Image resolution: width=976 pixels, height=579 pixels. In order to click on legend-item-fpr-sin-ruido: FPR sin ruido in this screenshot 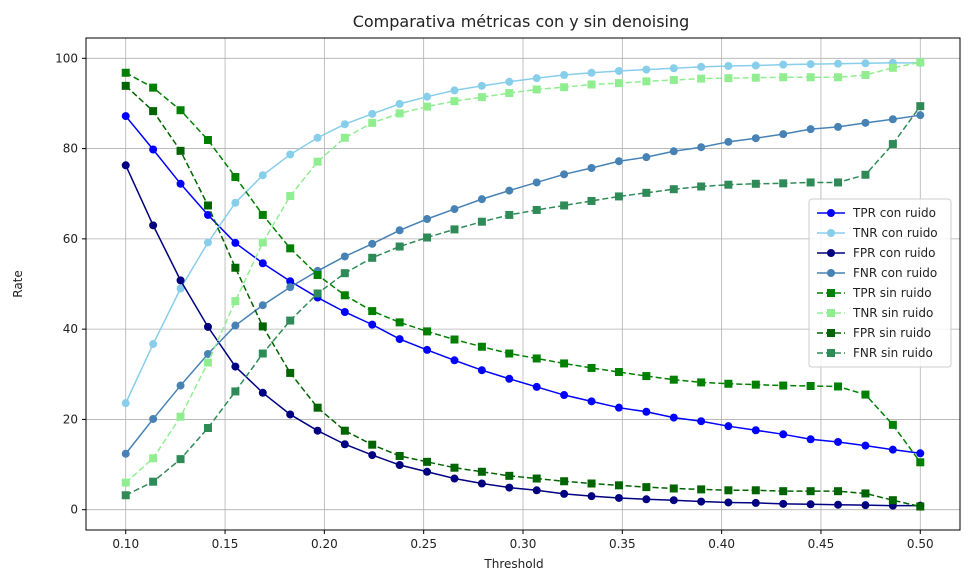, I will do `click(874, 333)`.